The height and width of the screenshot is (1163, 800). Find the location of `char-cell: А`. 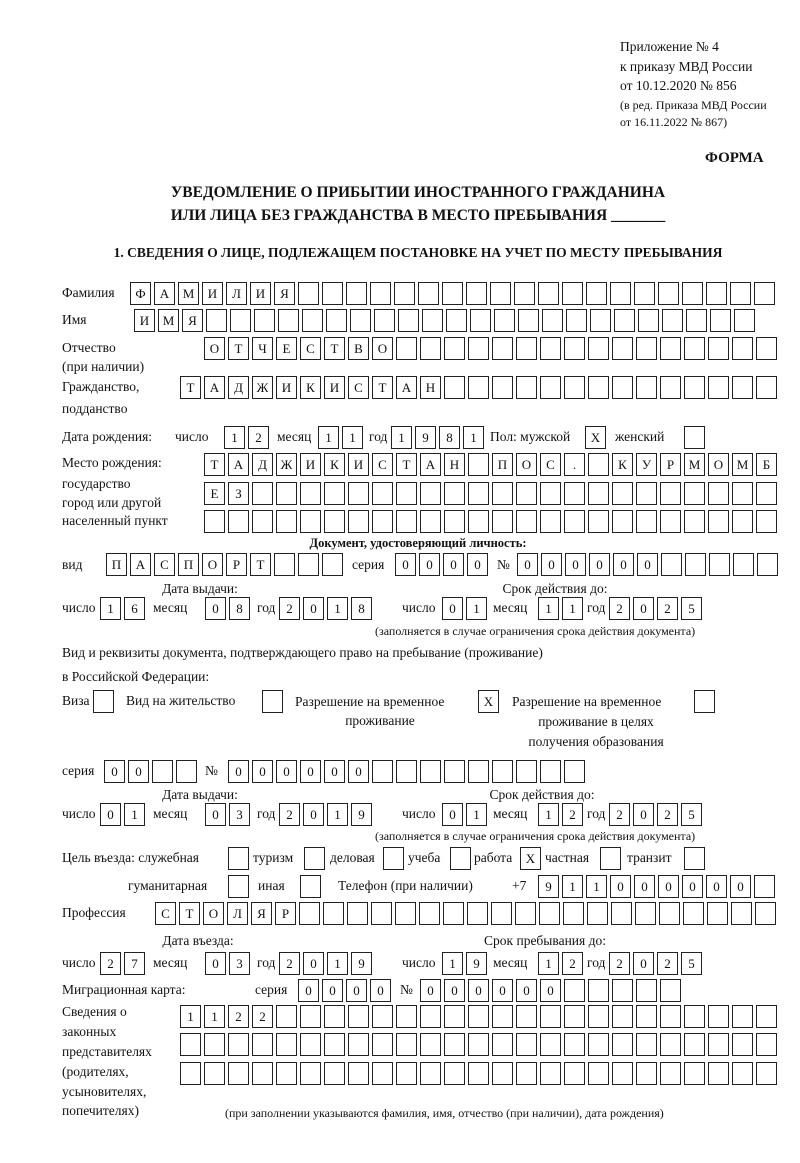

char-cell: А is located at coordinates (430, 464).